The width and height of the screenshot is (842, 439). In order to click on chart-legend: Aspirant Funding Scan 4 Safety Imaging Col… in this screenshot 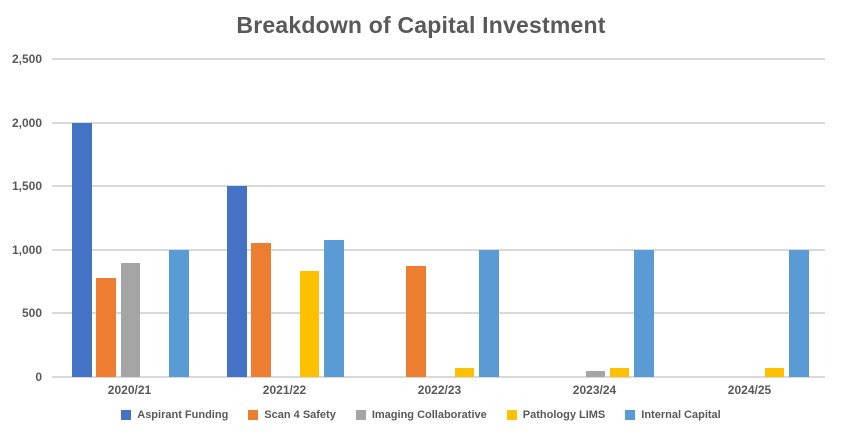, I will do `click(421, 415)`.